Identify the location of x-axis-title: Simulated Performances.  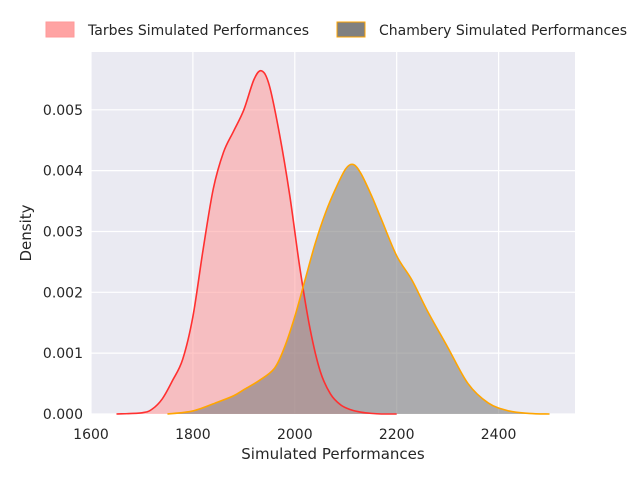
(333, 454).